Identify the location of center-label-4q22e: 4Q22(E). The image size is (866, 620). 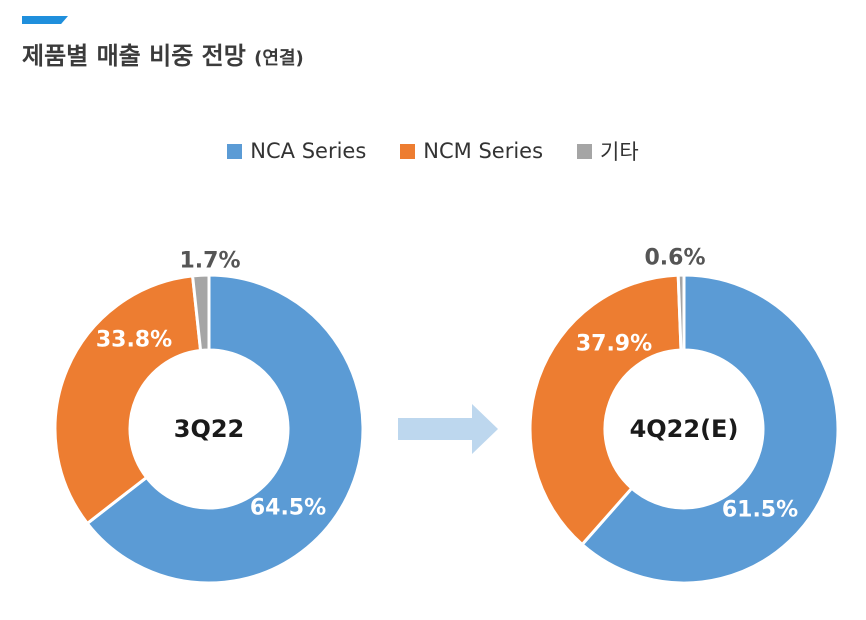
(684, 429).